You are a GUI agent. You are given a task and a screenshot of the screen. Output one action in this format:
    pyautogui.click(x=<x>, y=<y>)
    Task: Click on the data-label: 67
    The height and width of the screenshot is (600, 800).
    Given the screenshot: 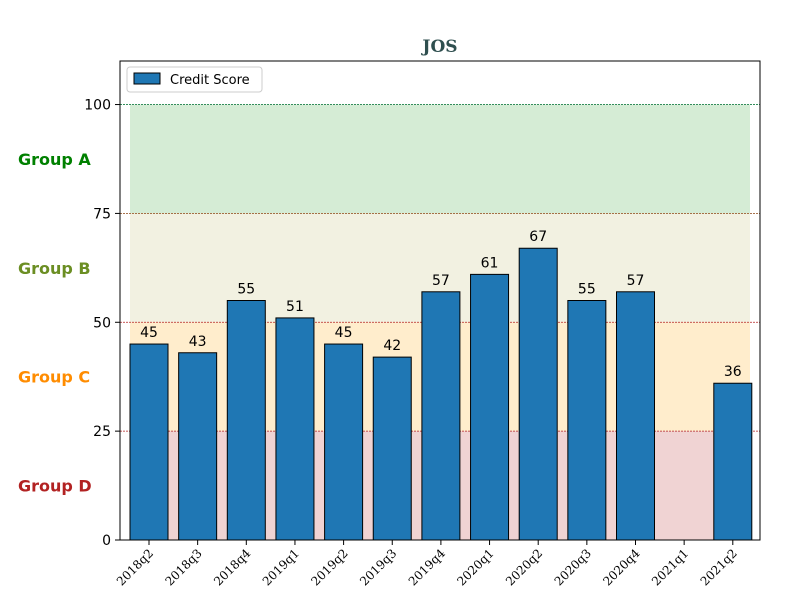 What is the action you would take?
    pyautogui.click(x=538, y=237)
    